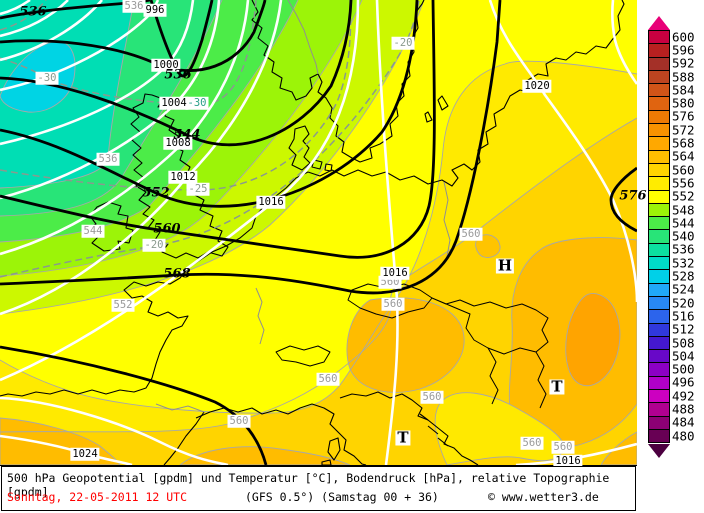 The width and height of the screenshot is (704, 513). What do you see at coordinates (338, 81) in the screenshot?
I see `coastline-scandinavia` at bounding box center [338, 81].